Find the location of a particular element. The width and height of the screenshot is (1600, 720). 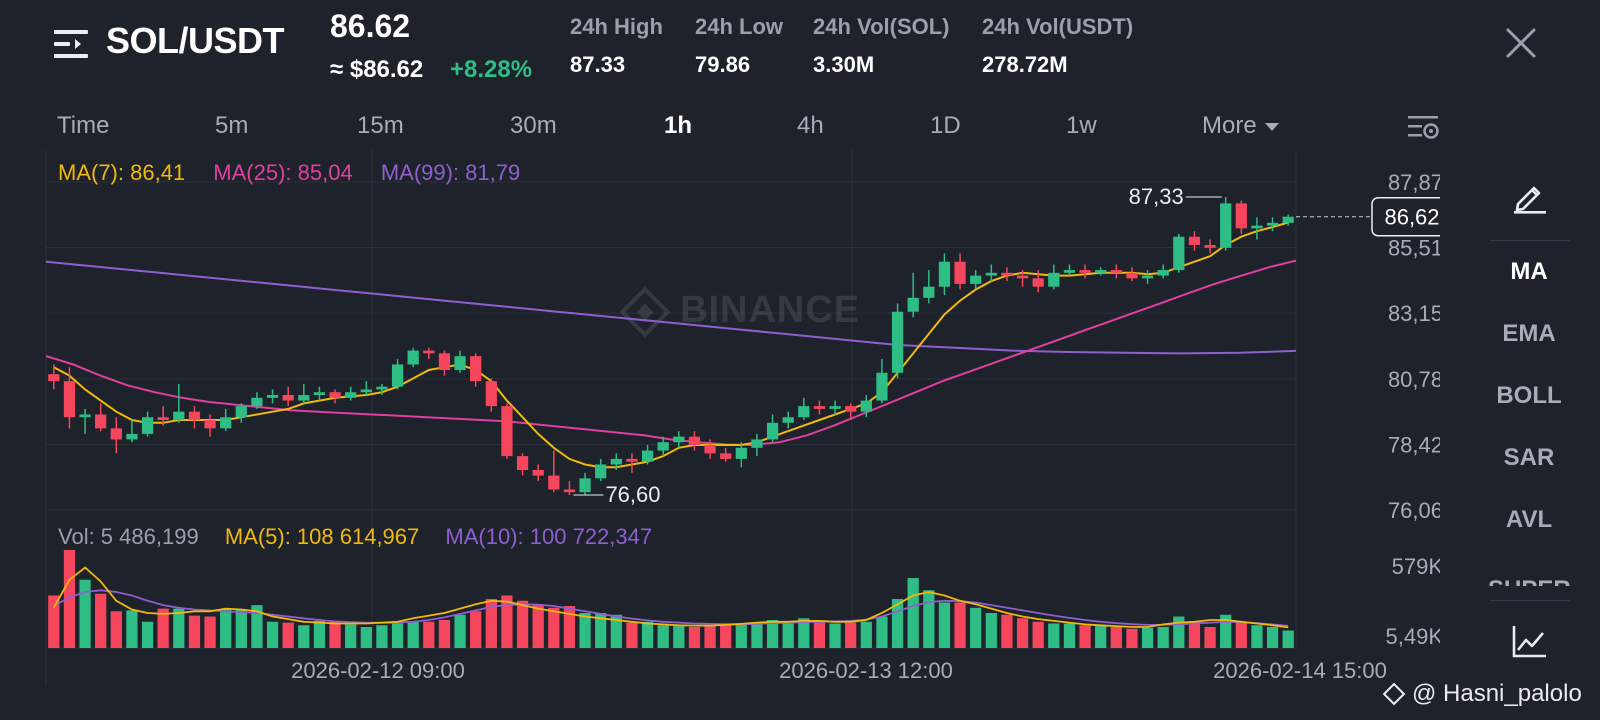

tab-more: More is located at coordinates (1240, 126).